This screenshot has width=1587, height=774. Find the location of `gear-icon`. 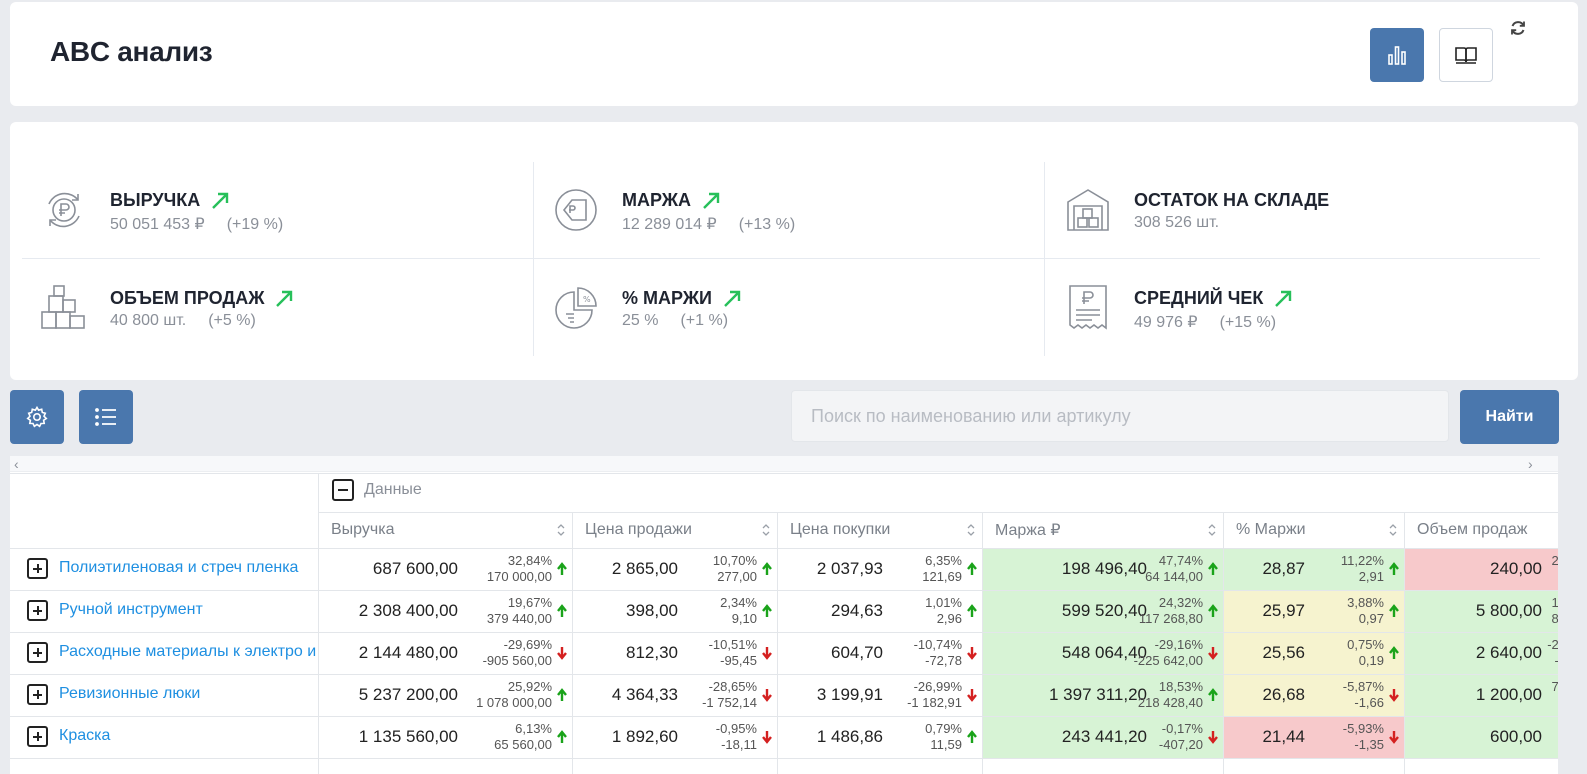

gear-icon is located at coordinates (37, 416).